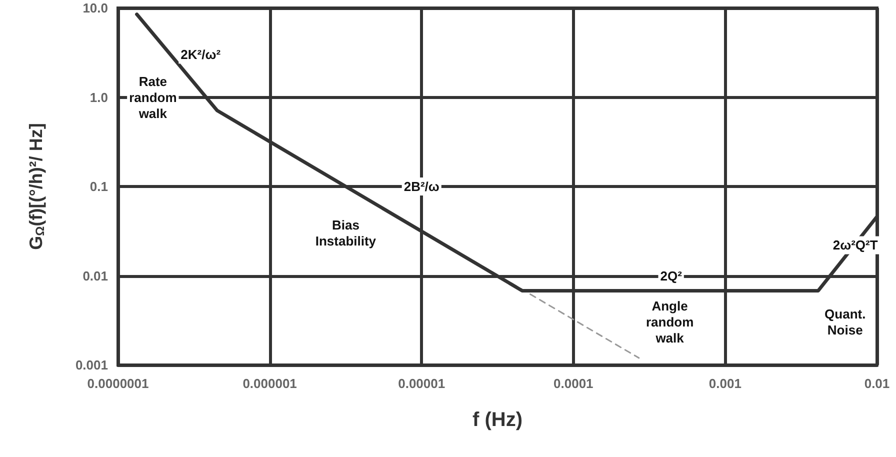  Describe the element at coordinates (671, 276) in the screenshot. I see `annotation: 2Q²` at that location.